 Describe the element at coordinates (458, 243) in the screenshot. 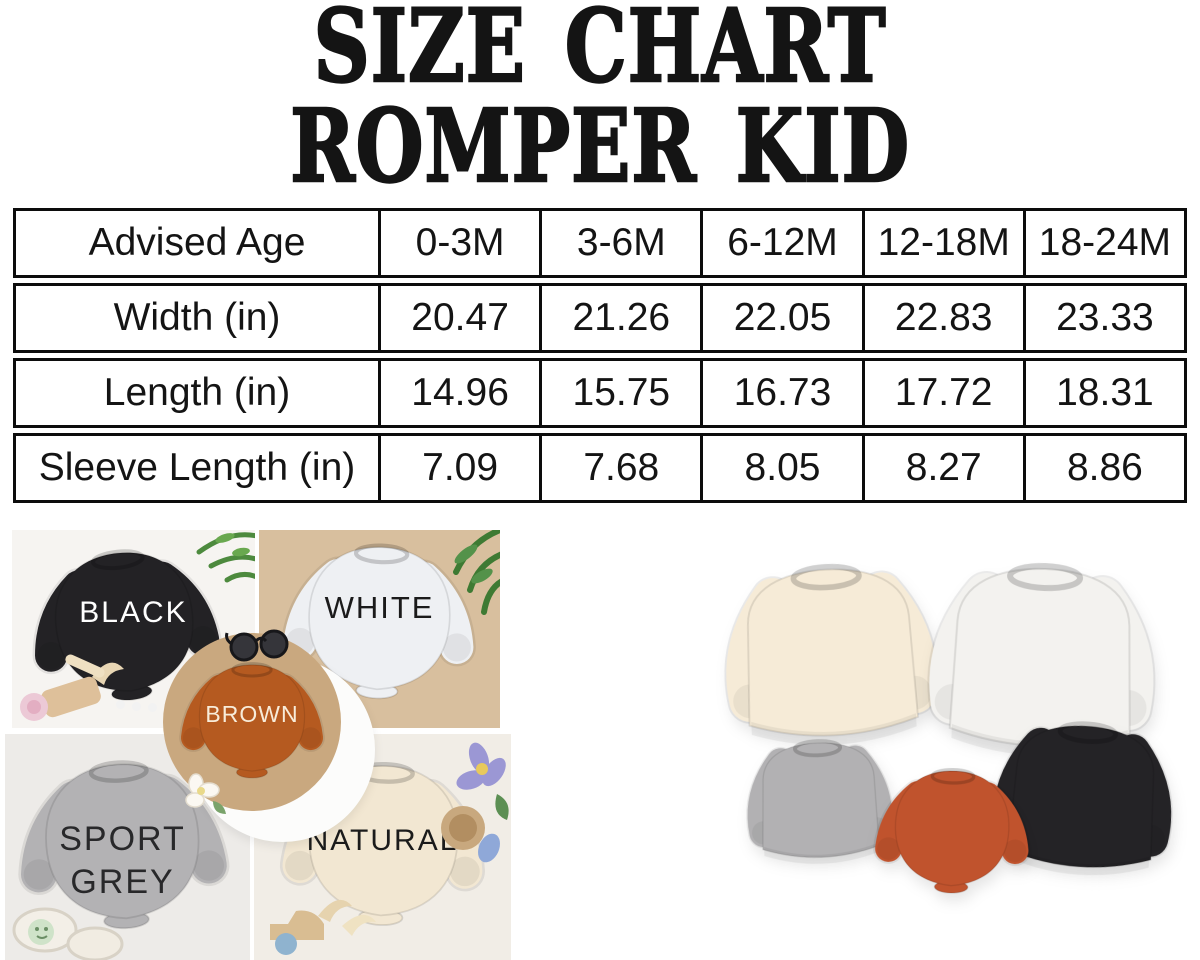

I see `table-header-size: 0-3M` at that location.